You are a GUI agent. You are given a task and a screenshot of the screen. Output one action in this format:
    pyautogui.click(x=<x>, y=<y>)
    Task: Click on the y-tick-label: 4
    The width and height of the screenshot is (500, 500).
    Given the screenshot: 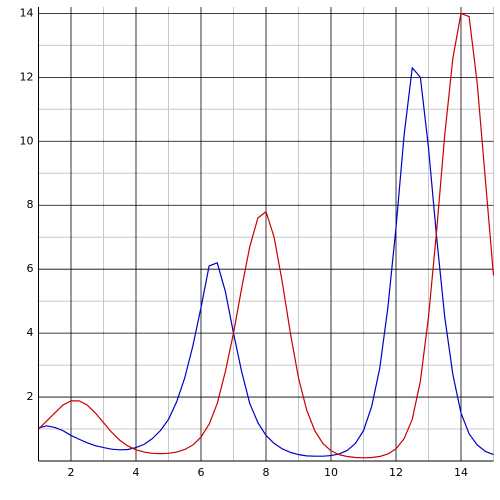 What is the action you would take?
    pyautogui.click(x=30, y=332)
    